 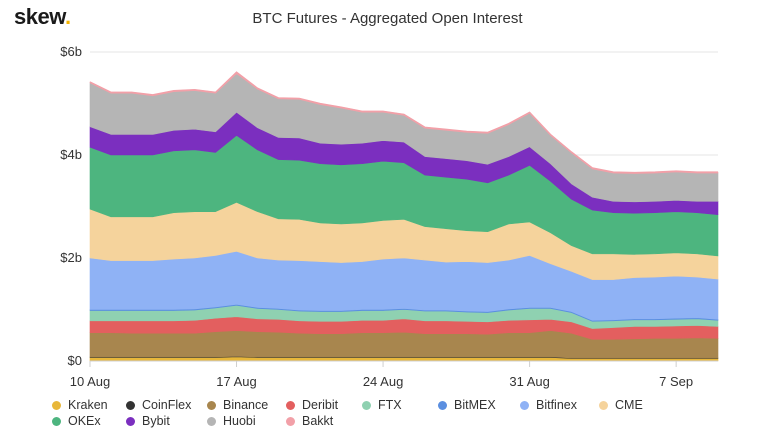 I want to click on legend-label: Bybit, so click(x=156, y=421).